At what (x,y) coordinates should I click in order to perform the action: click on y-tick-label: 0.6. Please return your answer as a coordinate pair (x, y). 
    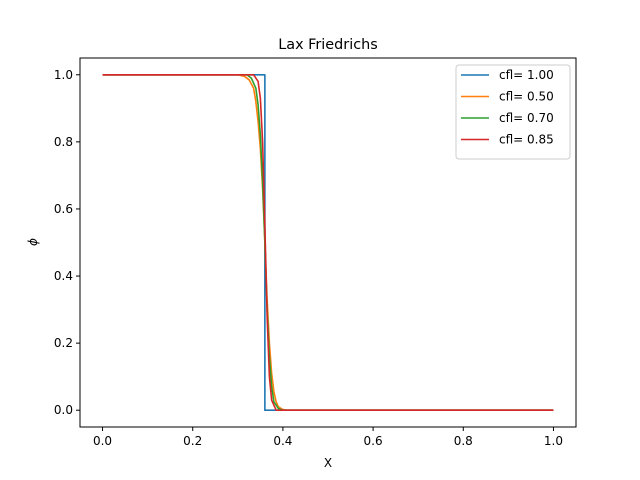
    Looking at the image, I should click on (63, 209).